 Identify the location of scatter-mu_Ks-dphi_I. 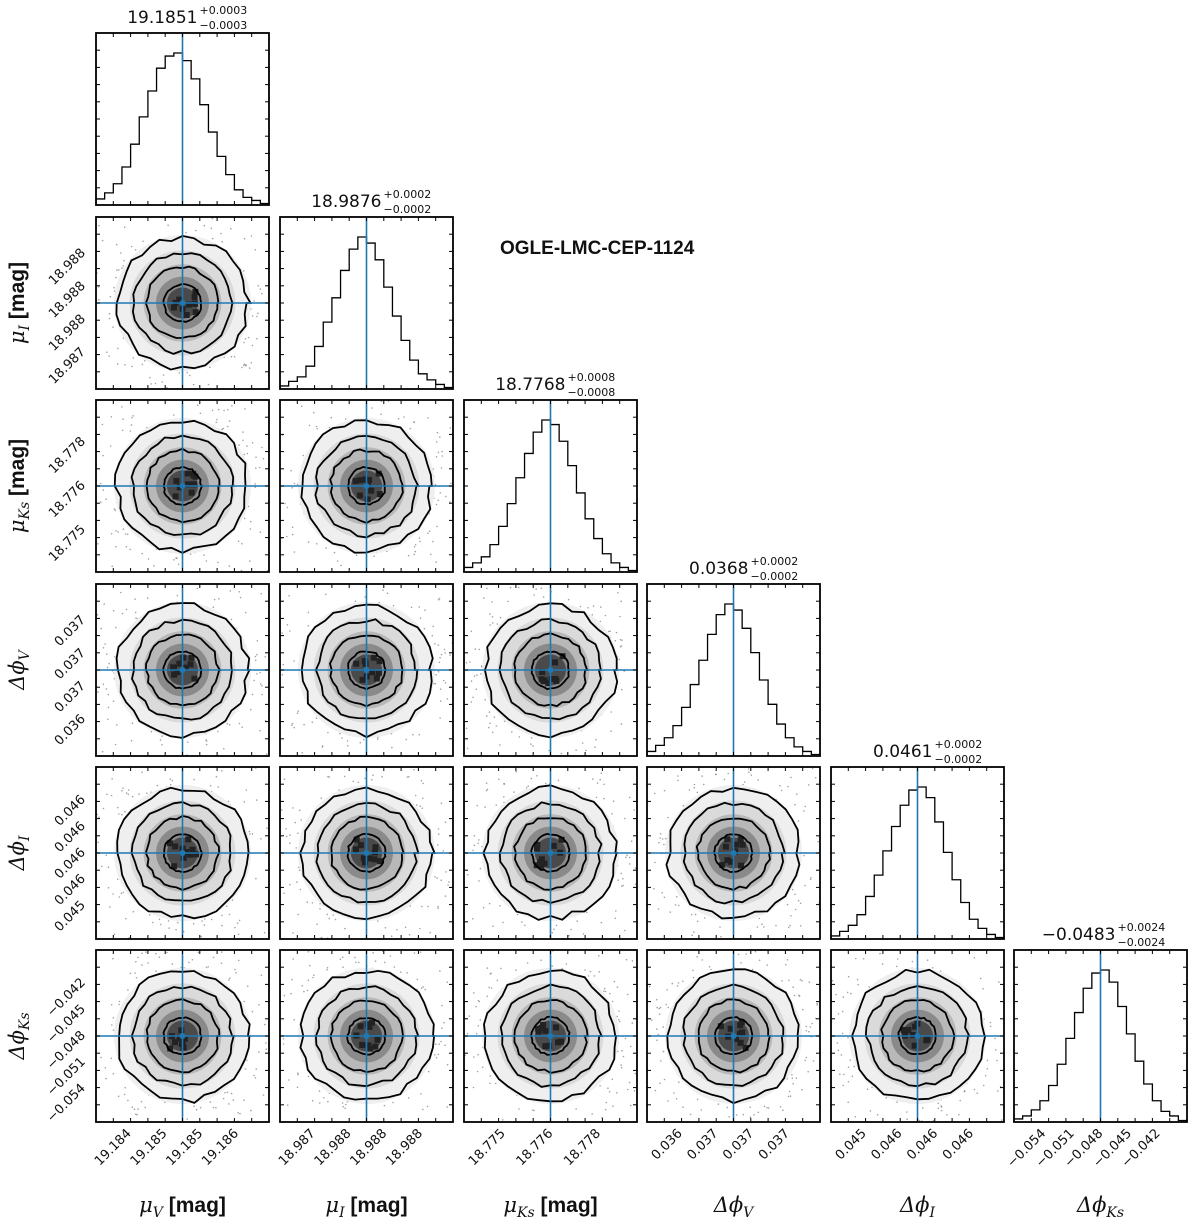
(550, 853).